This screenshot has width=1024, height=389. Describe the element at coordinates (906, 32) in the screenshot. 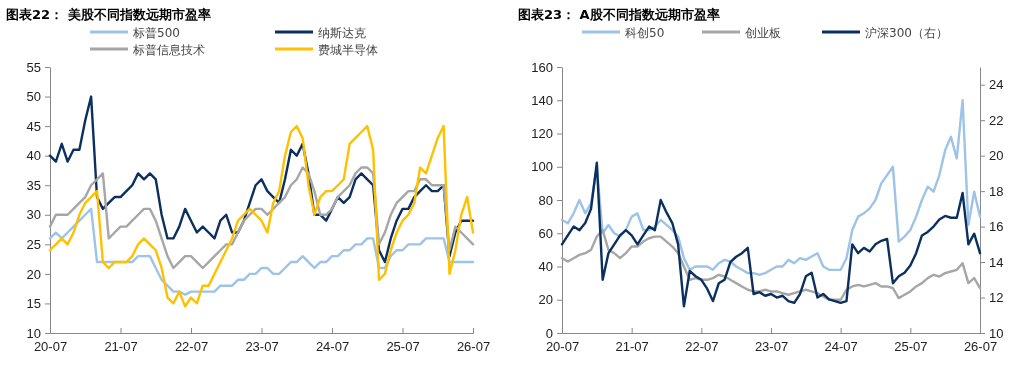

I see `legend-label: 沪深300（右）` at that location.